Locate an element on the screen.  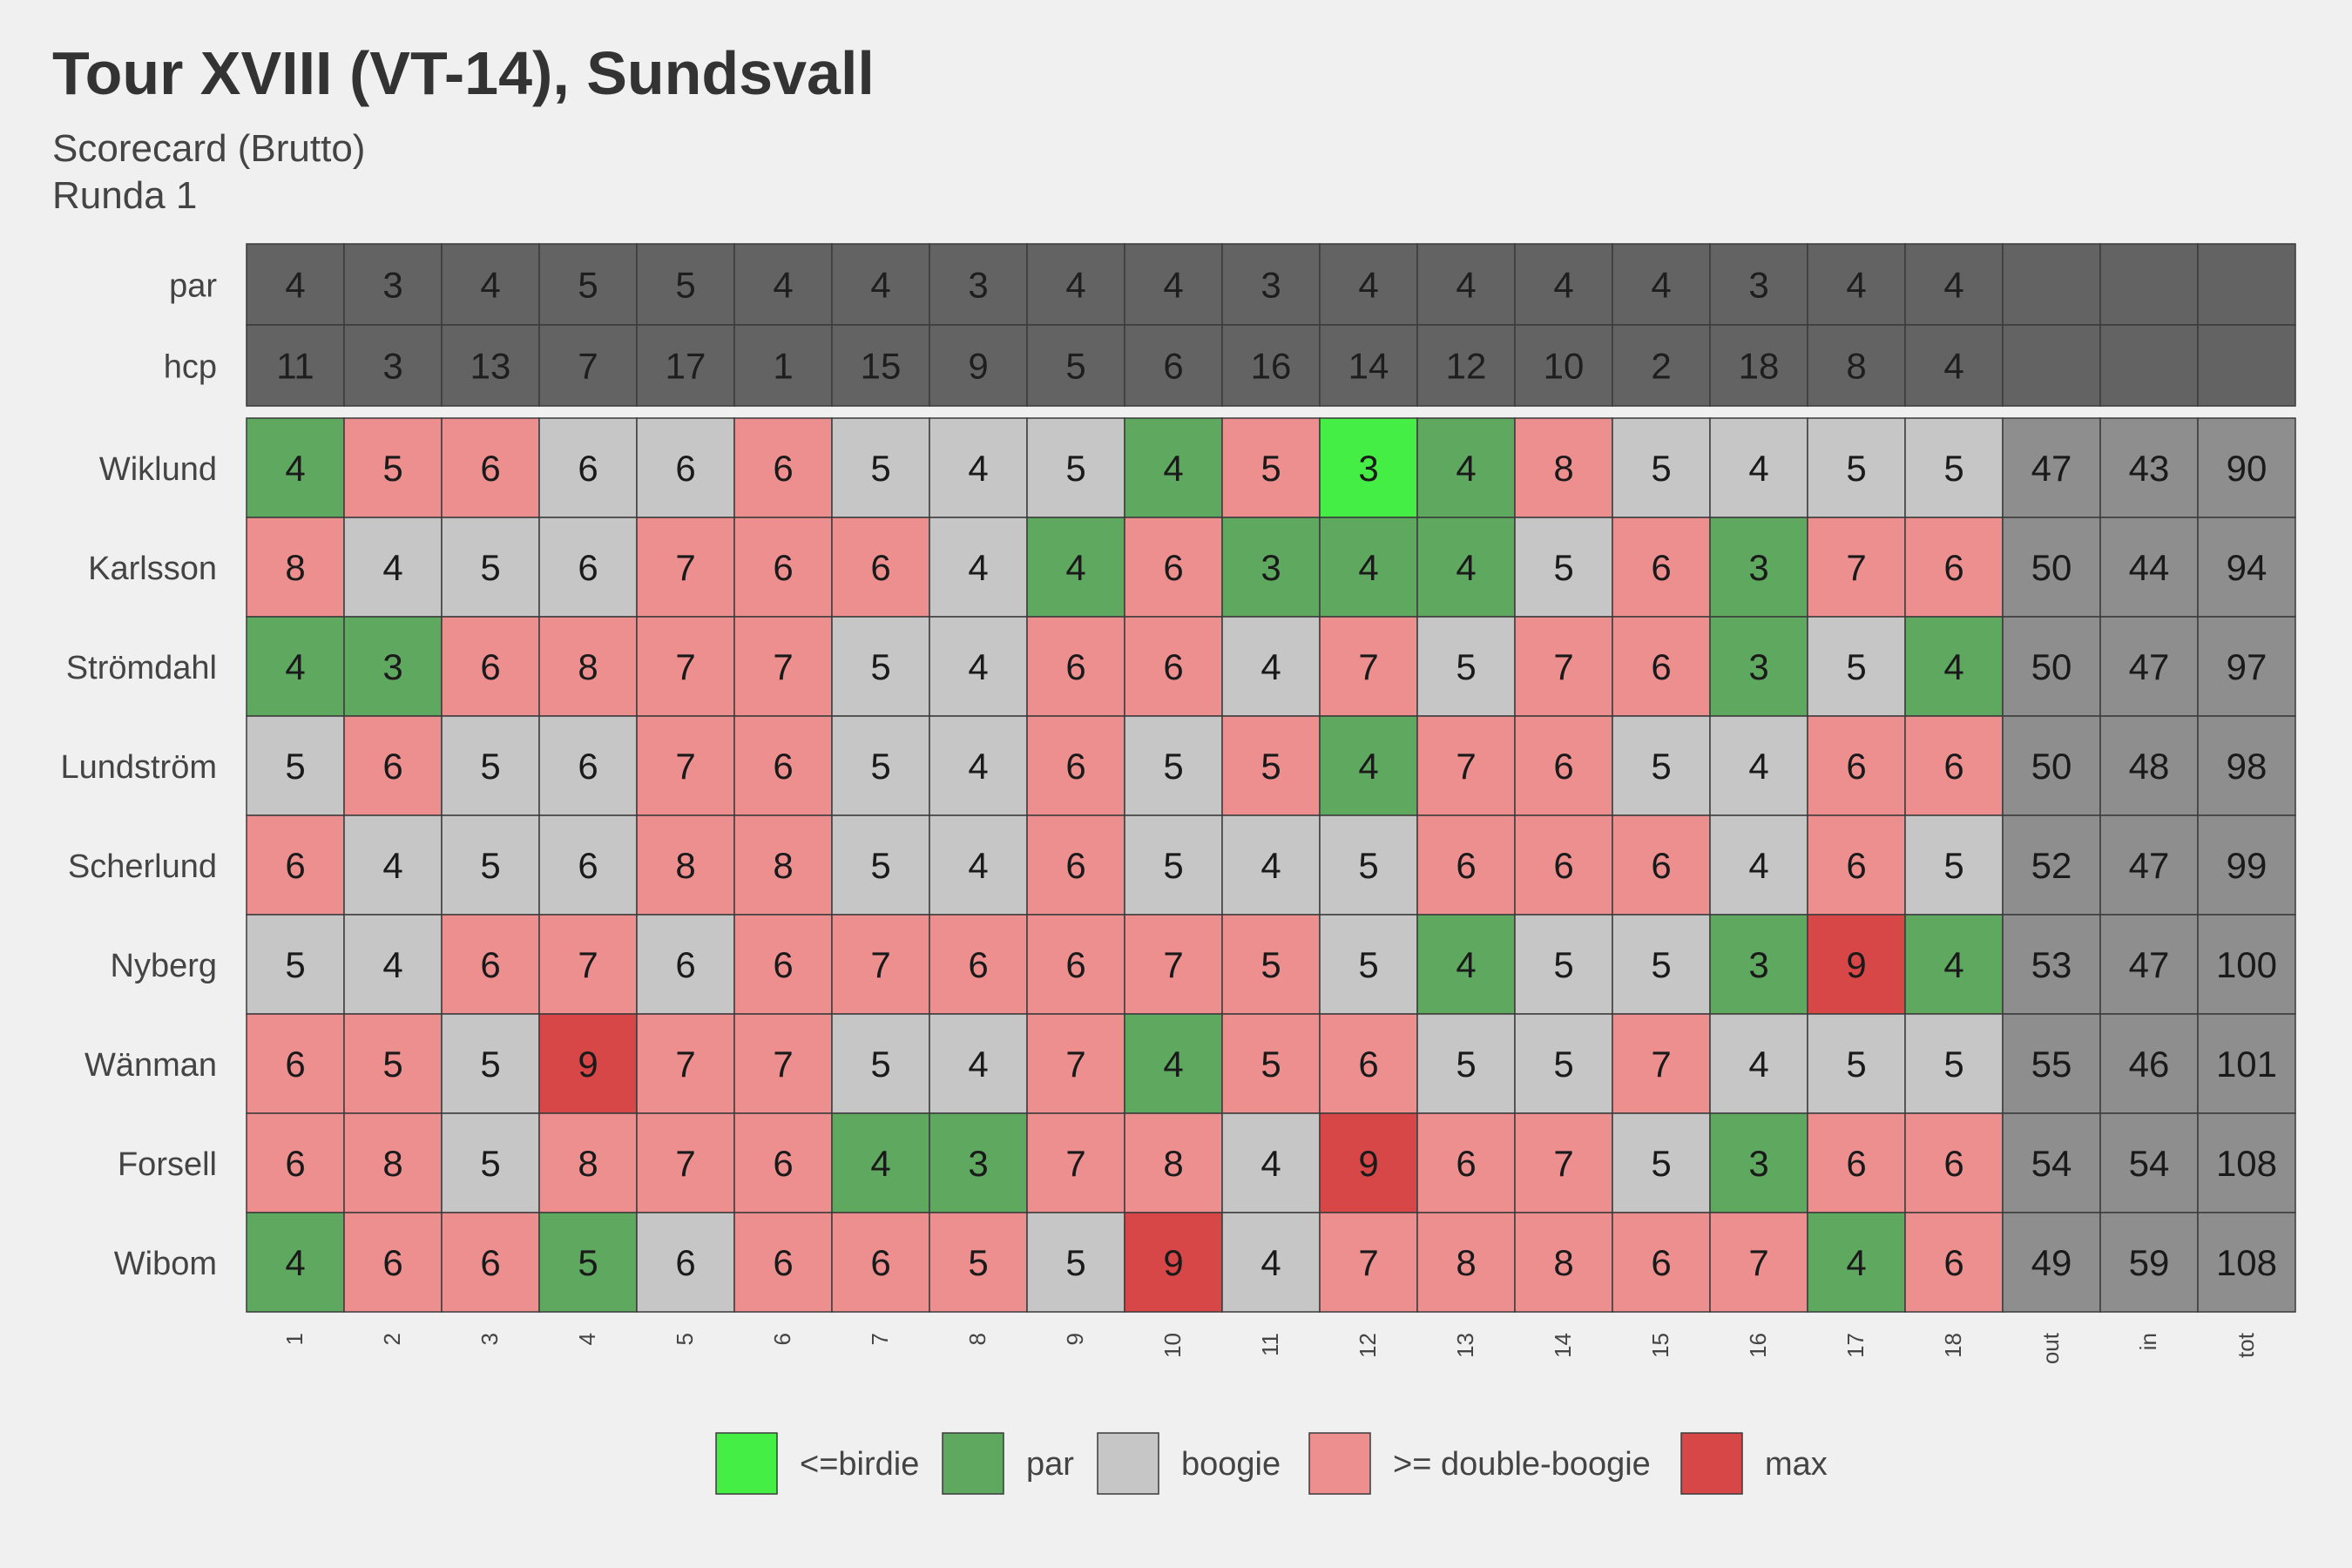
x-tick-label: tot is located at coordinates (2246, 1345).